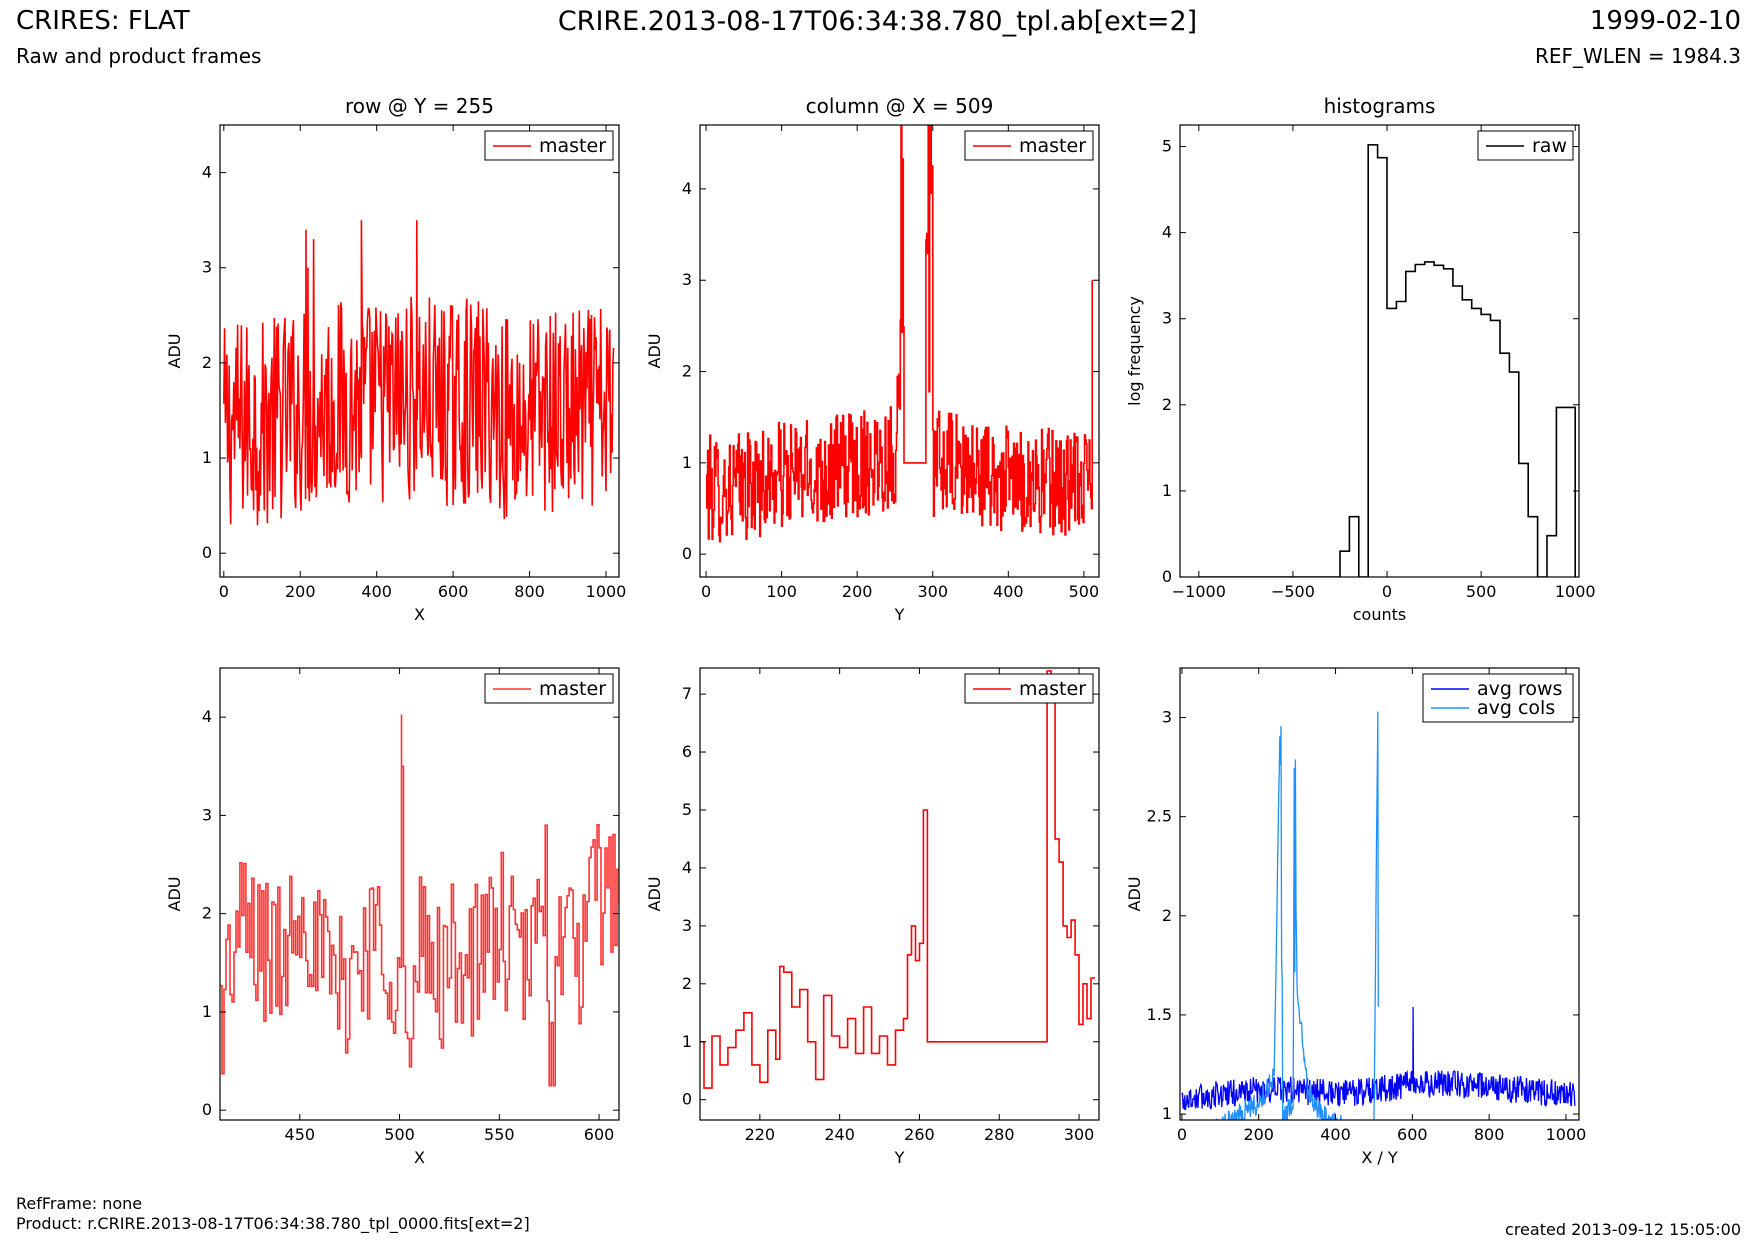 The height and width of the screenshot is (1245, 1755). Describe the element at coordinates (419, 614) in the screenshot. I see `x-axis-label: X` at that location.